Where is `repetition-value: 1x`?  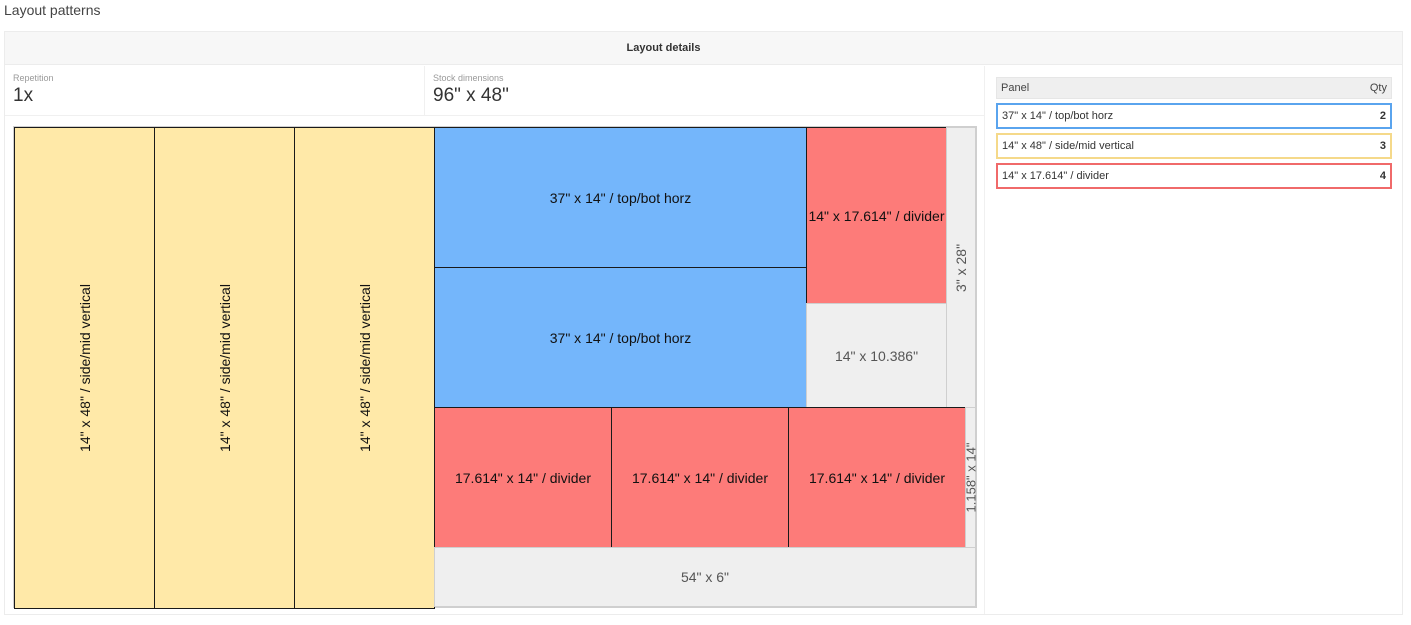
repetition-value: 1x is located at coordinates (23, 95).